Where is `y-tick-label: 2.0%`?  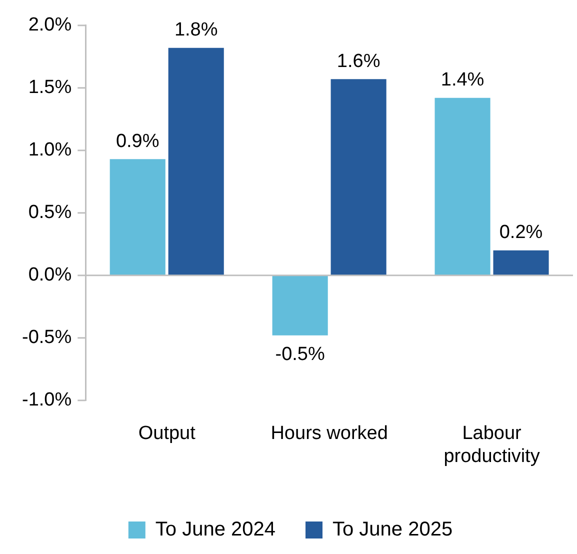
y-tick-label: 2.0% is located at coordinates (50, 25).